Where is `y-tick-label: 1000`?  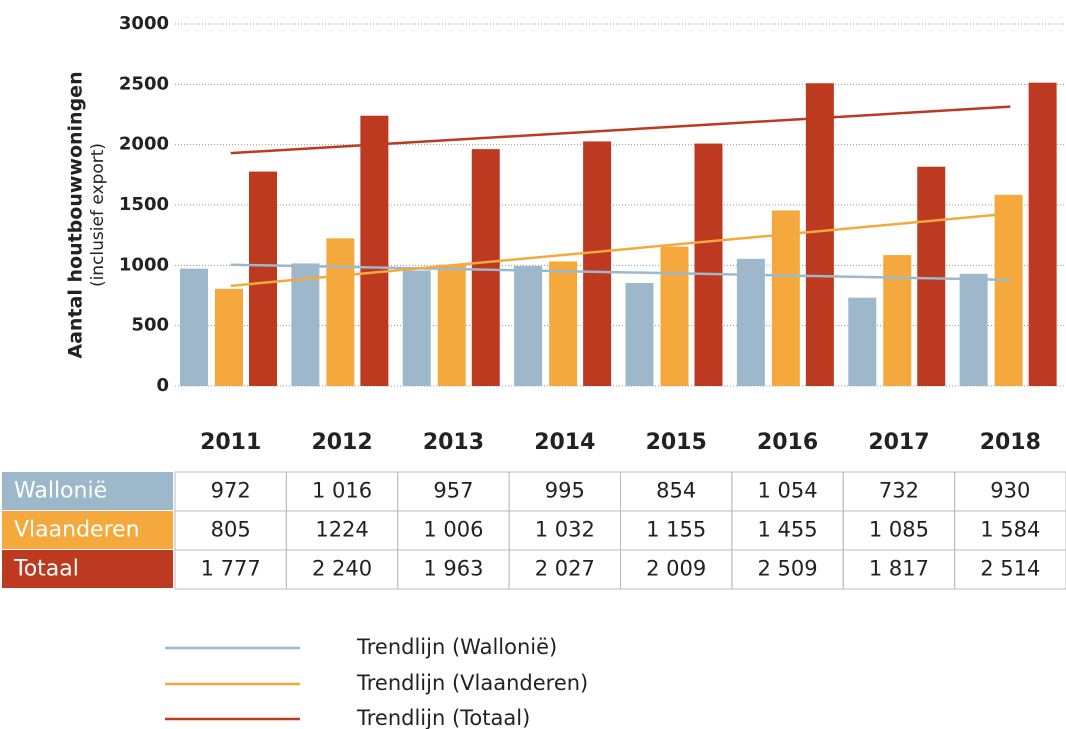 y-tick-label: 1000 is located at coordinates (144, 264).